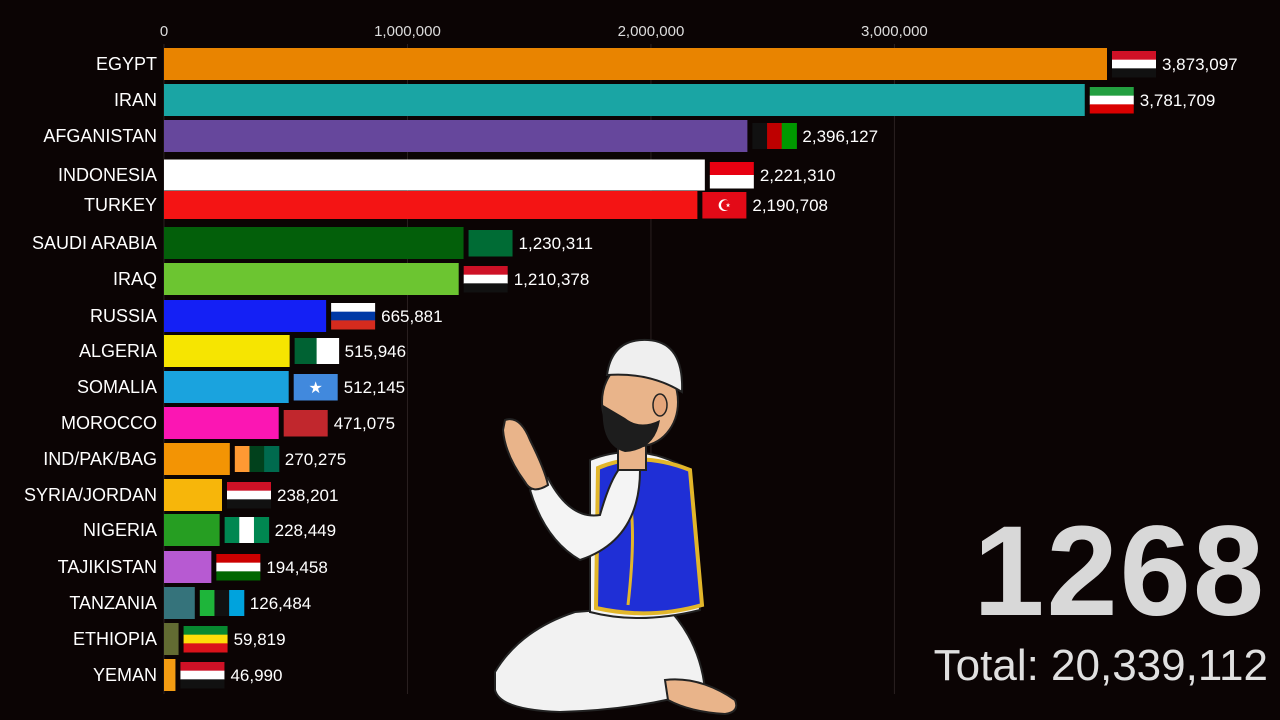 This screenshot has width=1280, height=720. I want to click on value-label: 2,396,127, so click(840, 136).